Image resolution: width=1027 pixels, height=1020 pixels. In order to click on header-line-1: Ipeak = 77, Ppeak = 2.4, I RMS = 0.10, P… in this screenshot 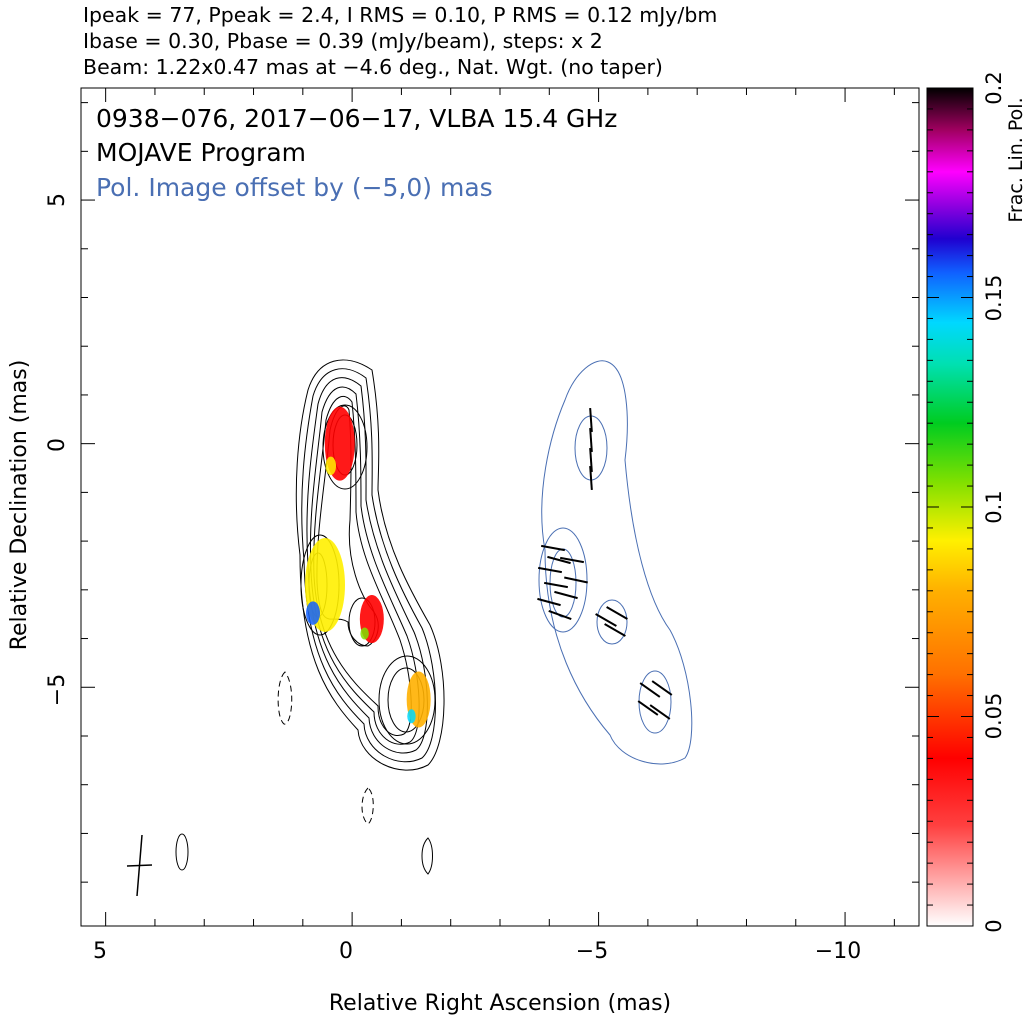, I will do `click(400, 15)`.